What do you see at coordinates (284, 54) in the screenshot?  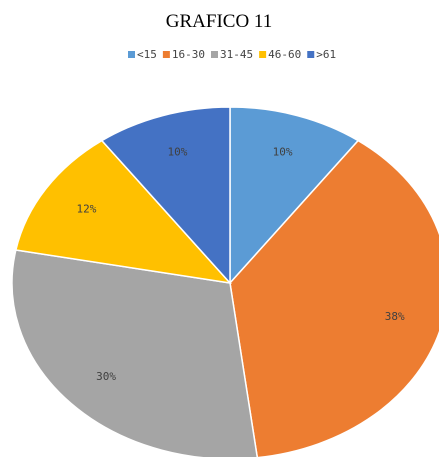 I see `legend-label: 46-60` at bounding box center [284, 54].